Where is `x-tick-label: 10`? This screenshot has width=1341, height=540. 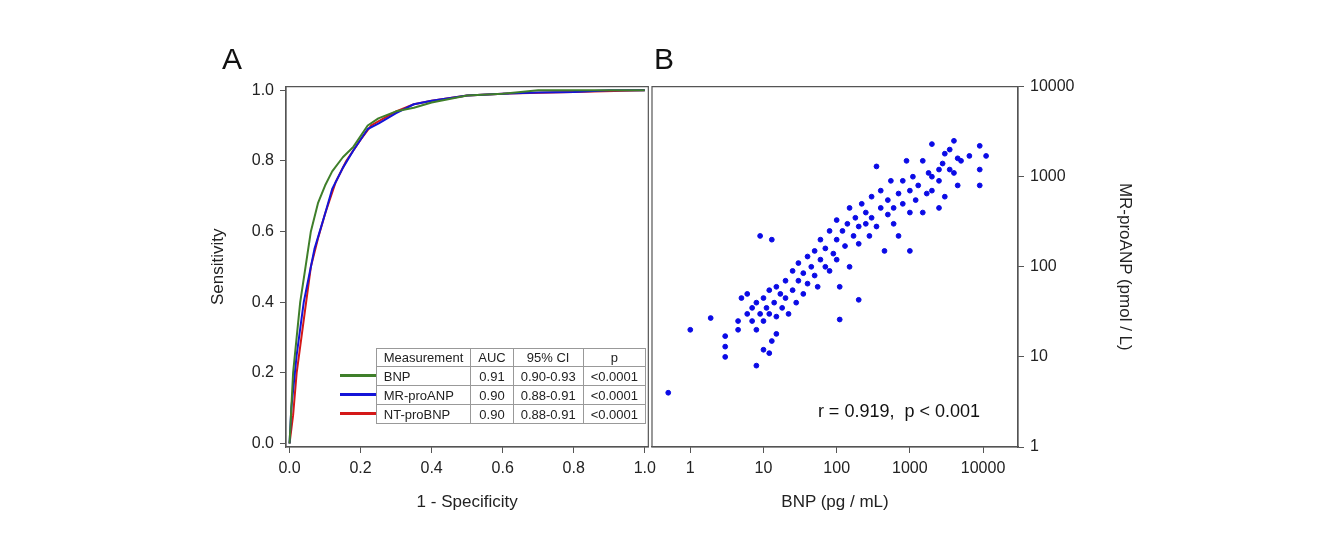 x-tick-label: 10 is located at coordinates (763, 468).